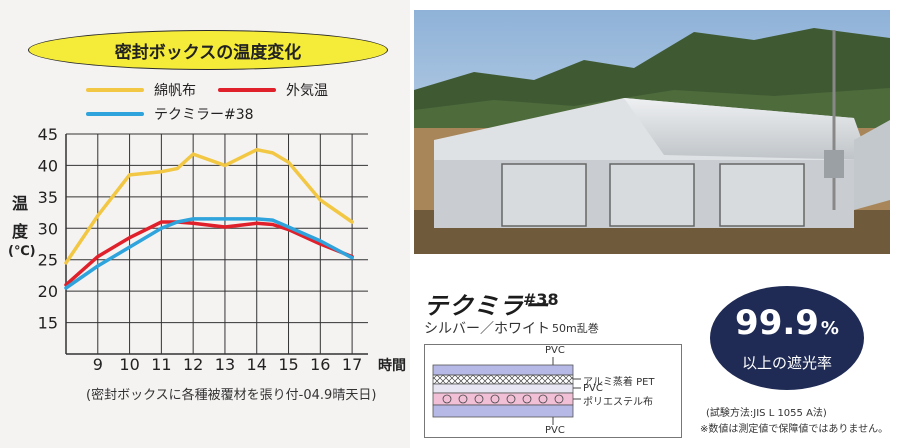  I want to click on x-tick-label: 15, so click(288, 364).